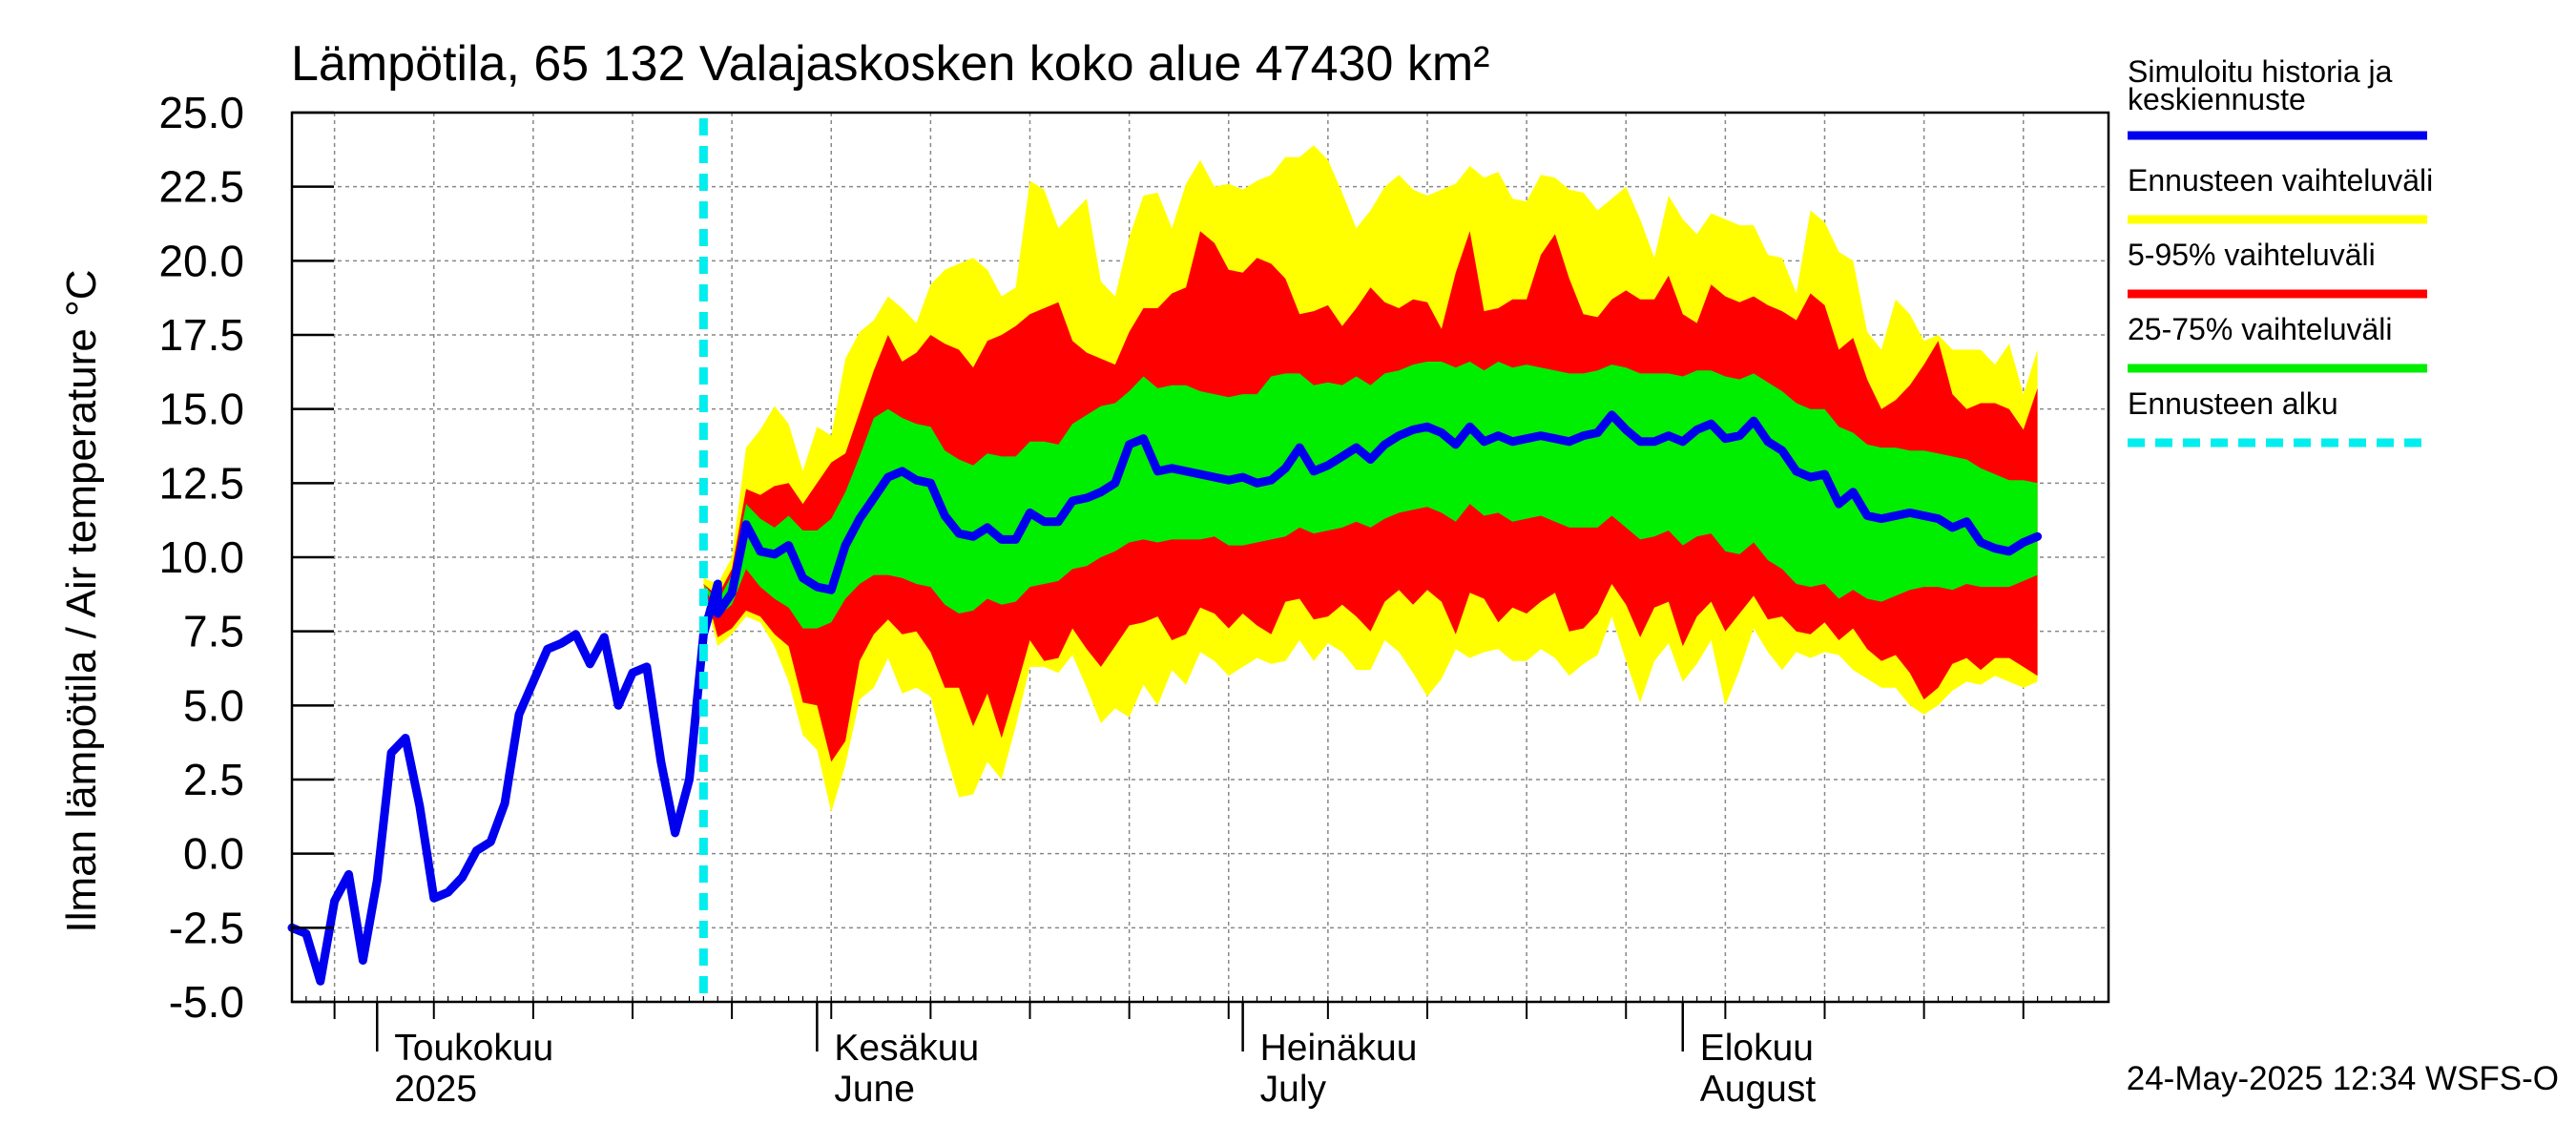  I want to click on x-month-sublabel: July, so click(1293, 1090).